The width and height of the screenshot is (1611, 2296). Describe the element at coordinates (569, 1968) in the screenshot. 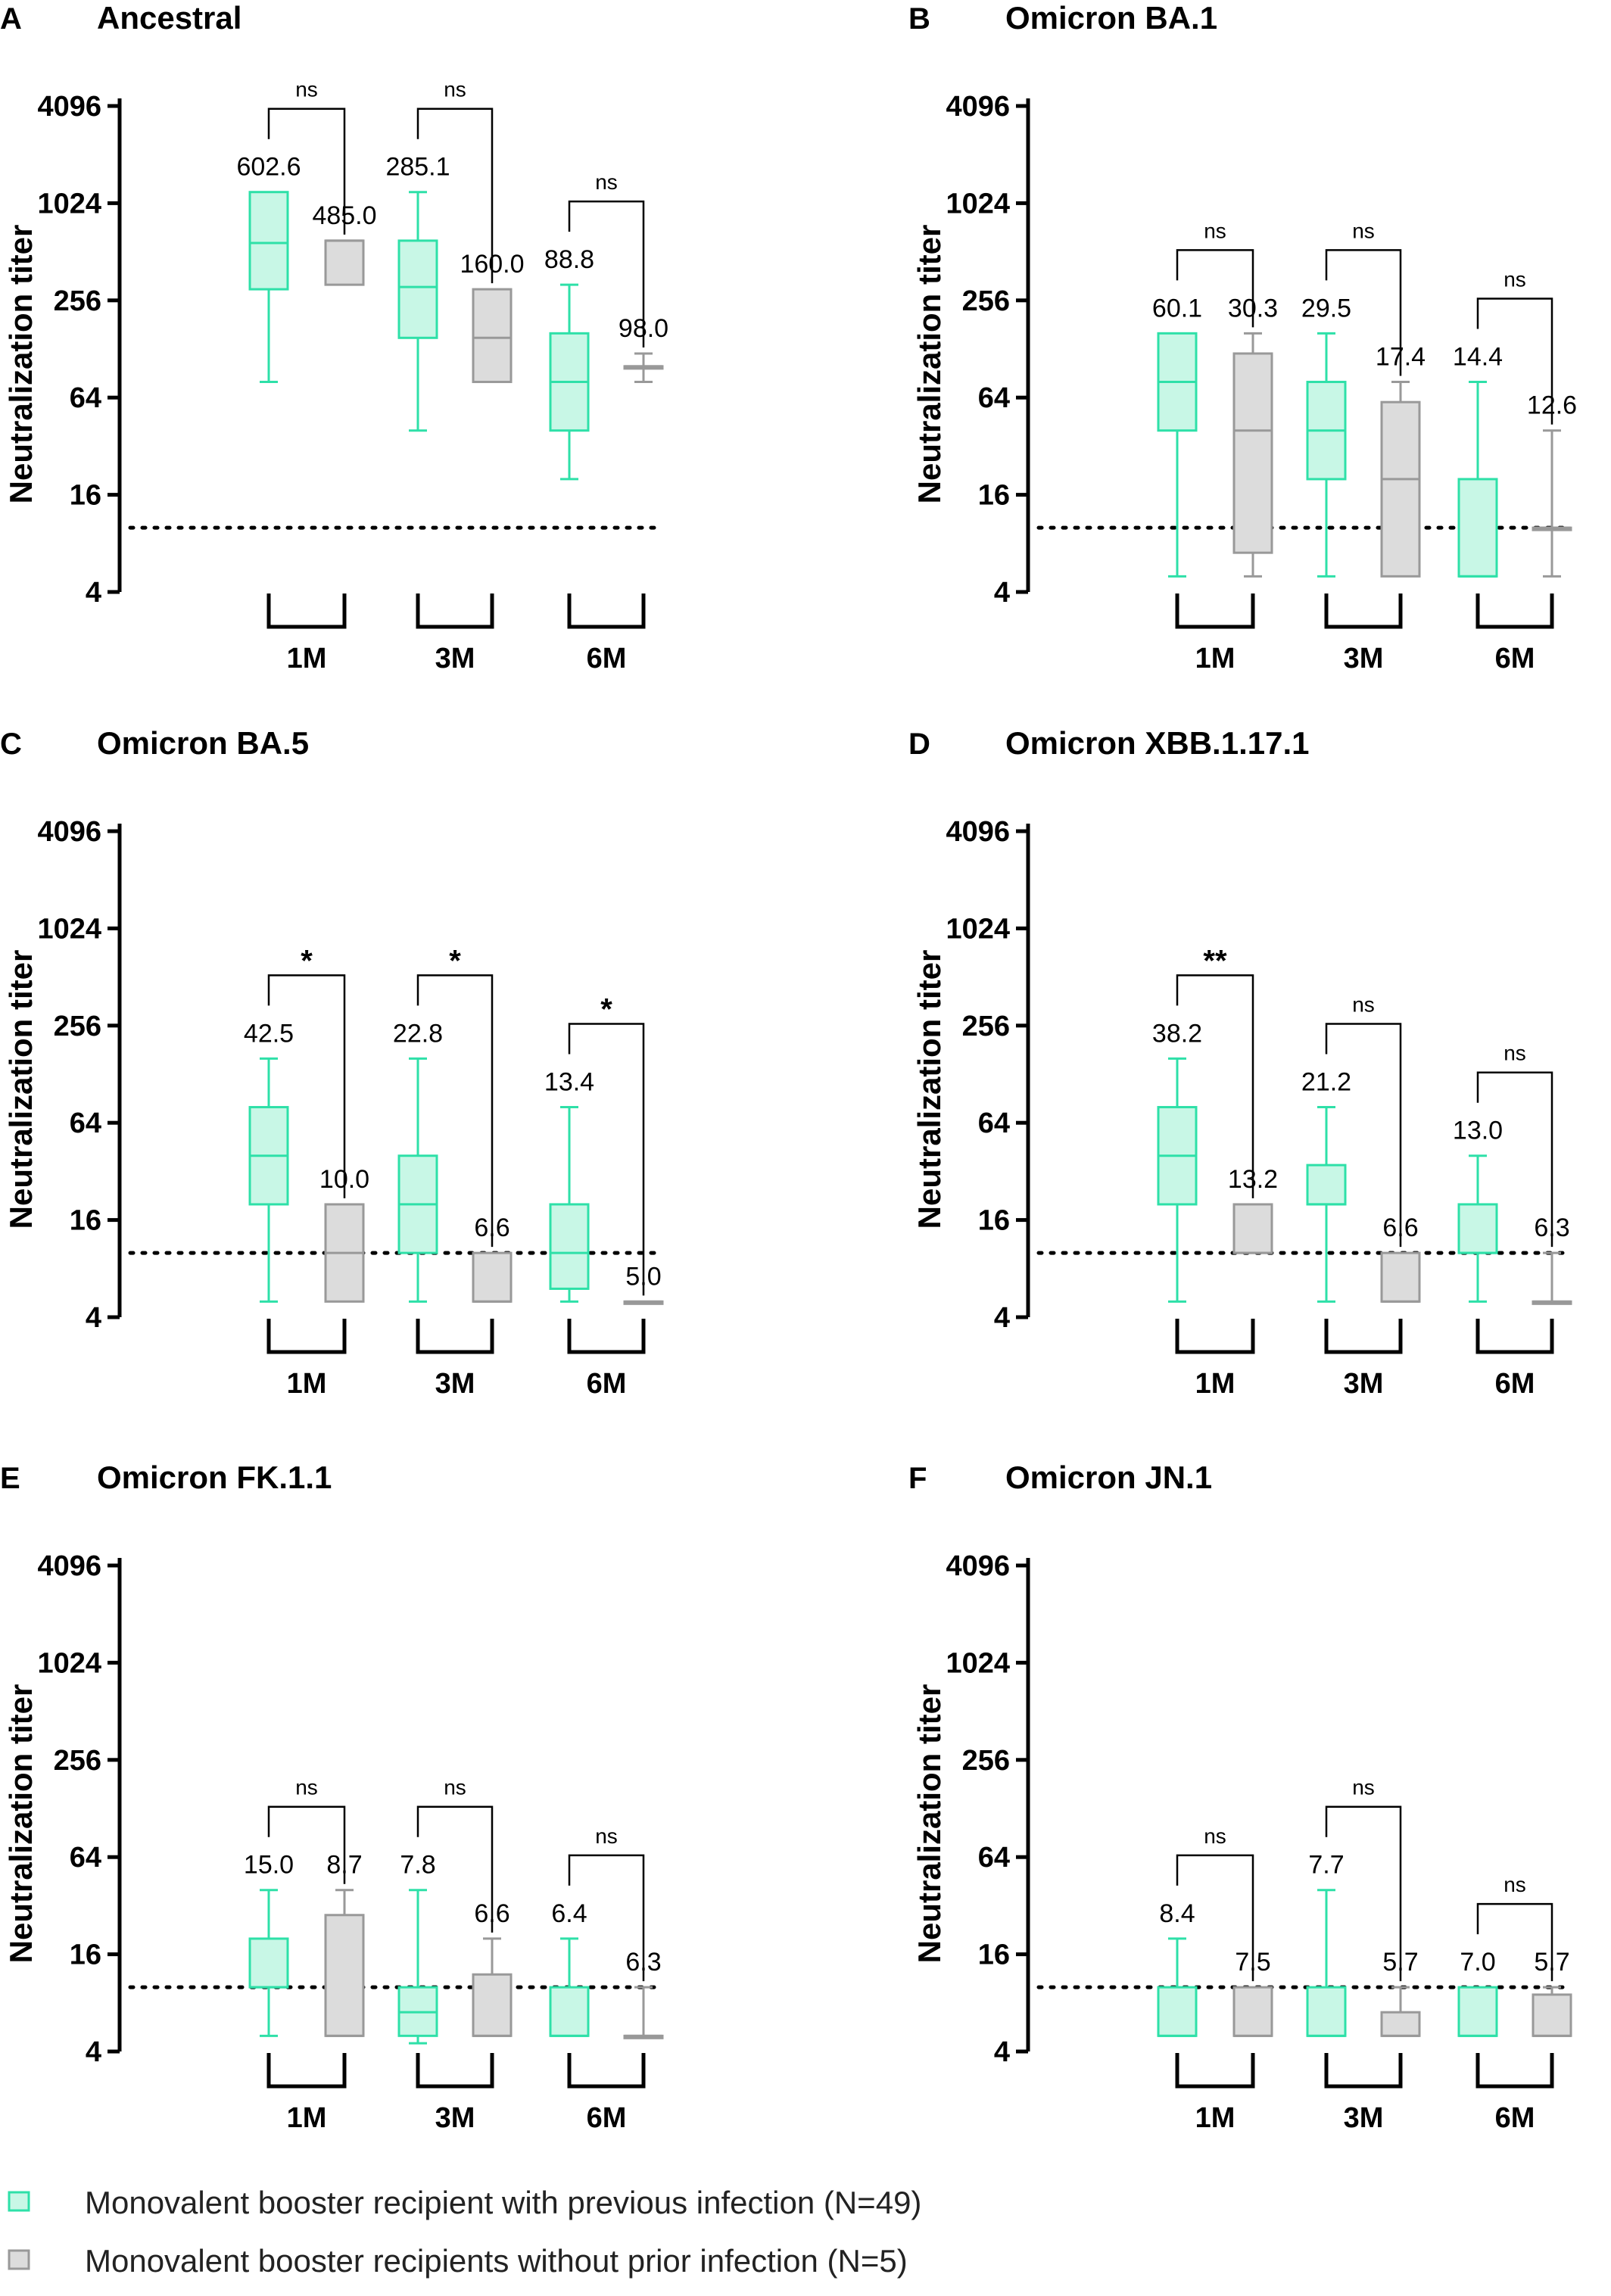

I see `box-6m-infected: 6.4` at that location.